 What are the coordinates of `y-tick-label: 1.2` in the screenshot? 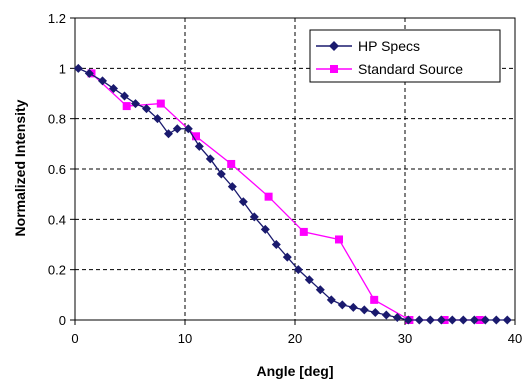 It's located at (57, 18).